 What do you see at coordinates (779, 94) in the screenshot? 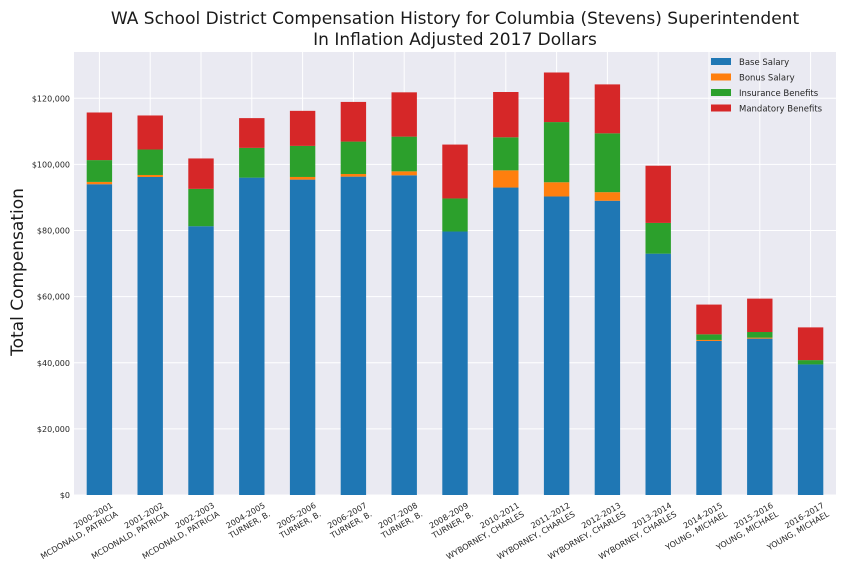
I see `legend-label: Insurance Benefits` at bounding box center [779, 94].